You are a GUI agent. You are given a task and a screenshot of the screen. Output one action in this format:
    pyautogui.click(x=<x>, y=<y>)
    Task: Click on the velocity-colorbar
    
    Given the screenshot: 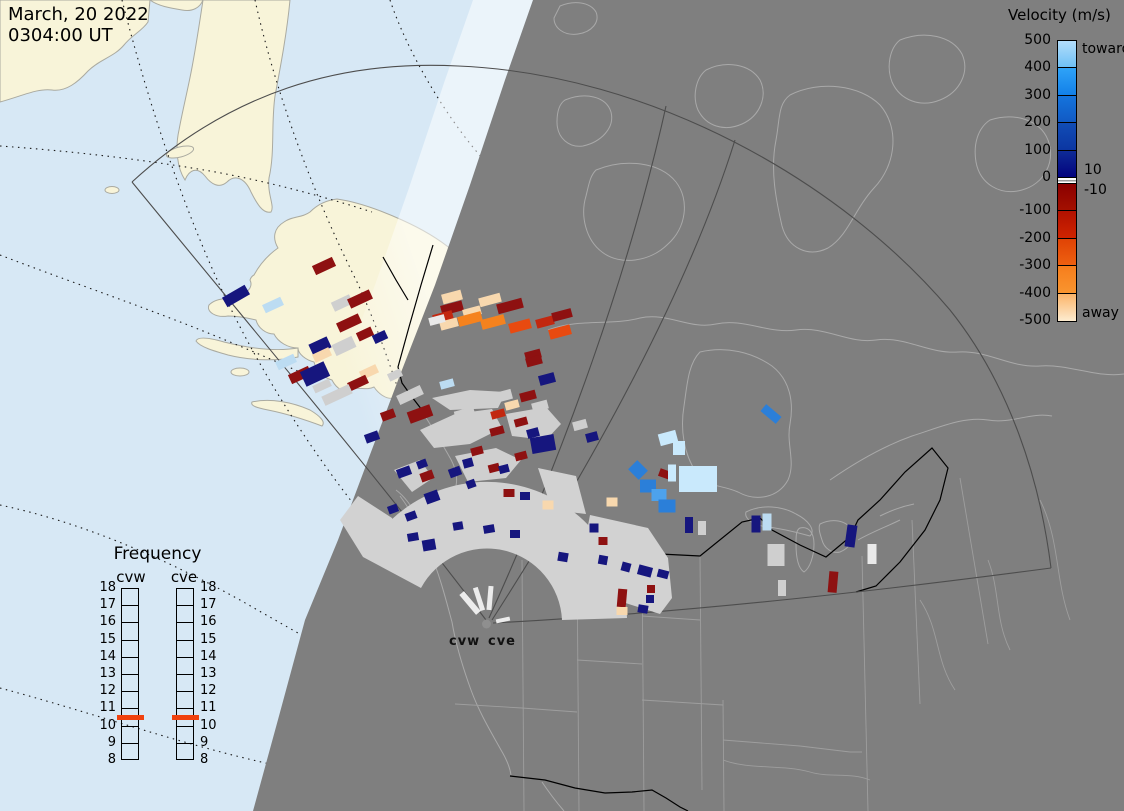 What is the action you would take?
    pyautogui.click(x=1067, y=181)
    